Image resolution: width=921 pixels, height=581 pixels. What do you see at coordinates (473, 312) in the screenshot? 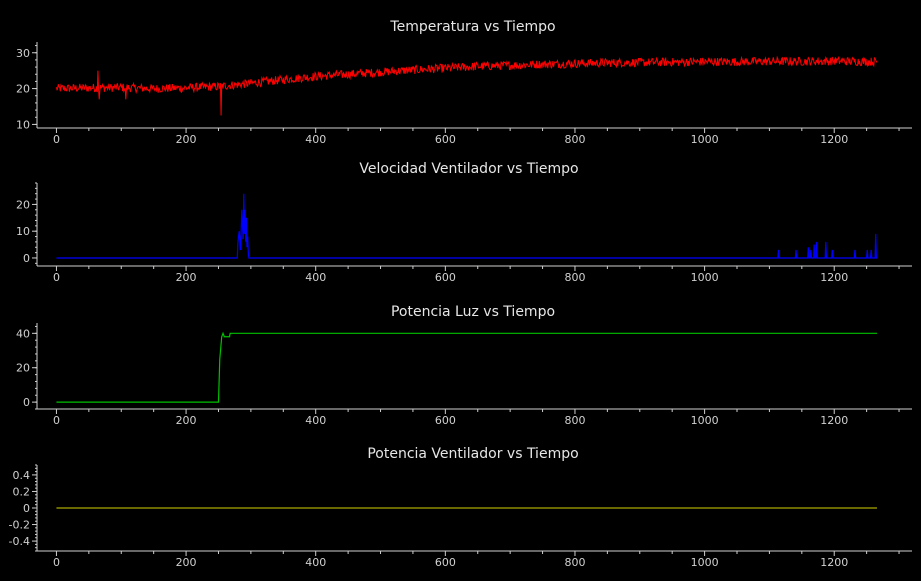
I see `chart-title: Potencia Luz vs Tiempo` at bounding box center [473, 312].